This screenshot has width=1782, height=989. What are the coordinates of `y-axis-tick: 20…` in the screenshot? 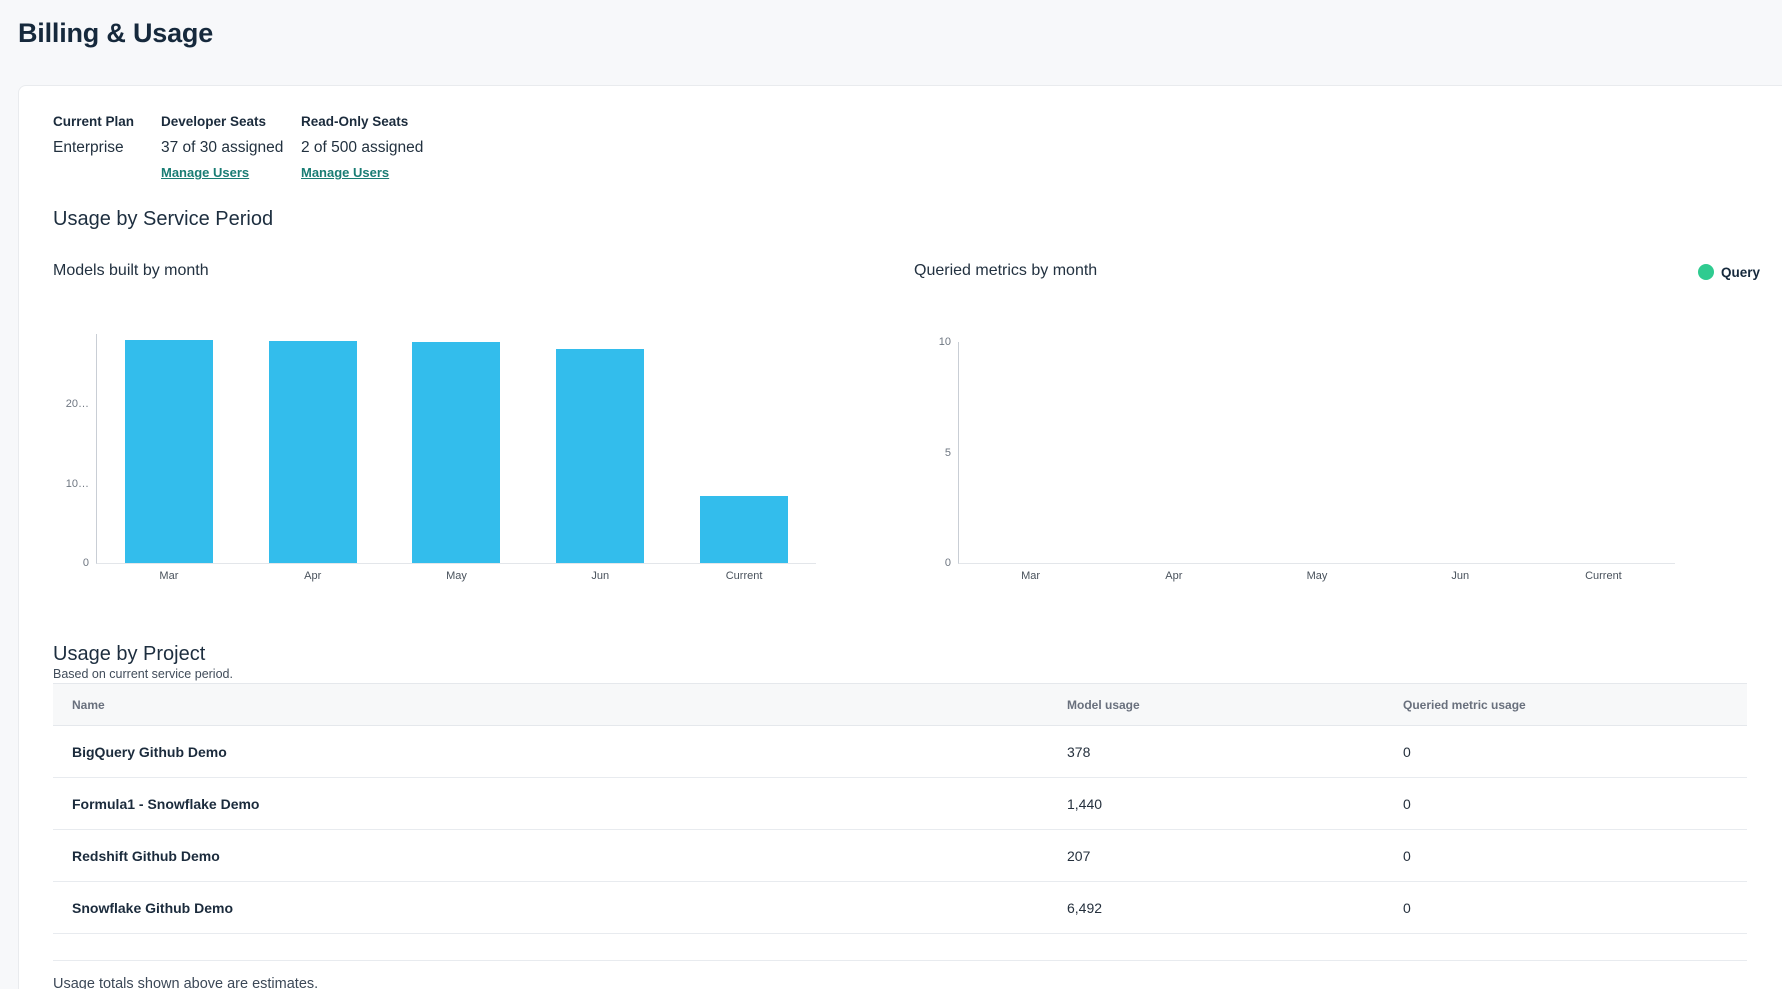 It's located at (77, 403).